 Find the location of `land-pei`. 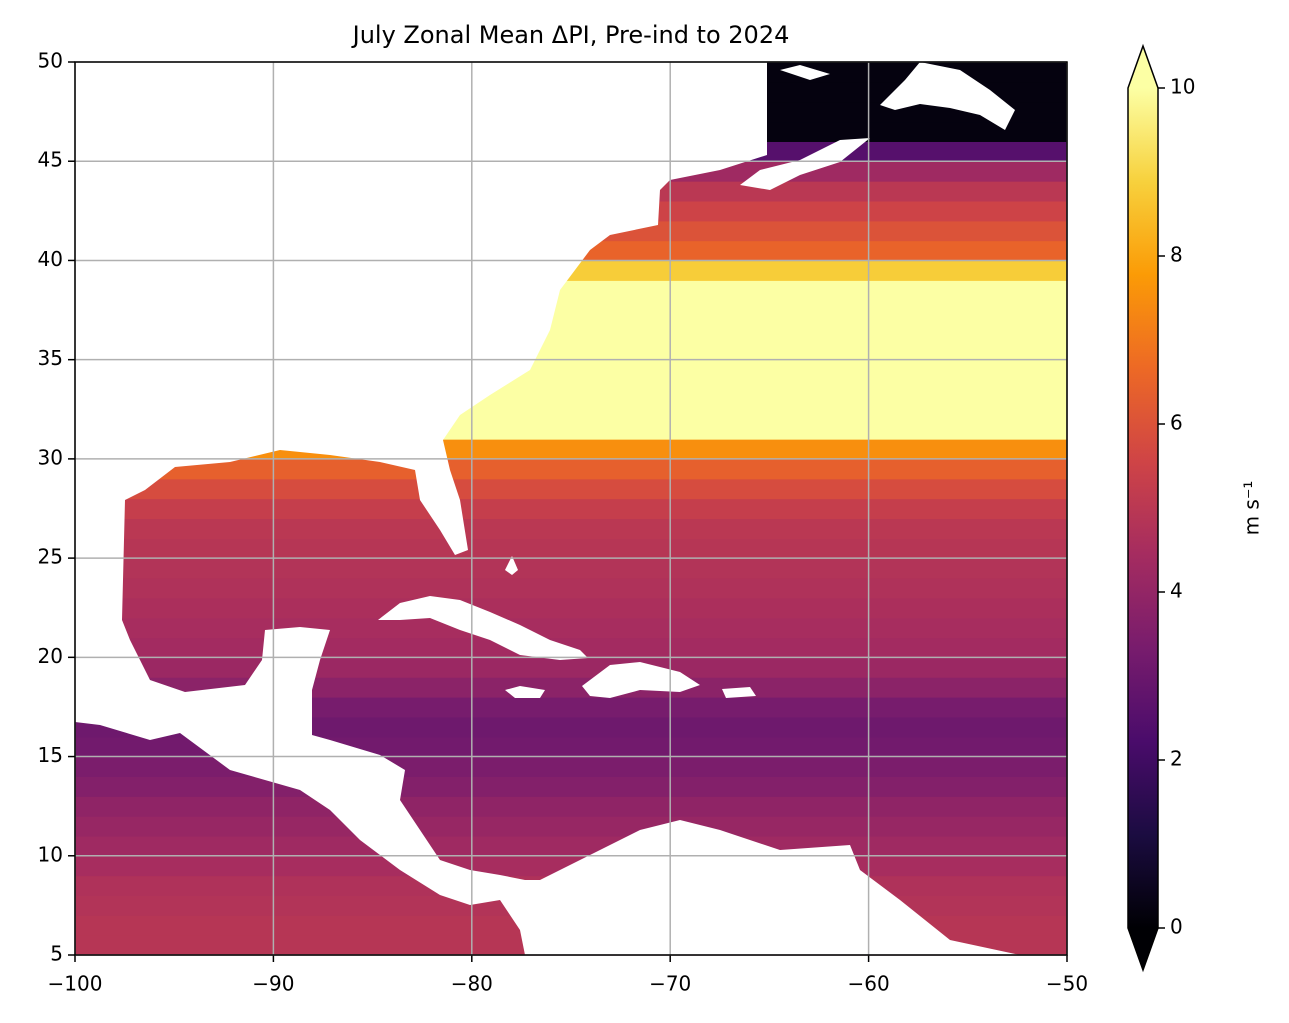

land-pei is located at coordinates (805, 72).